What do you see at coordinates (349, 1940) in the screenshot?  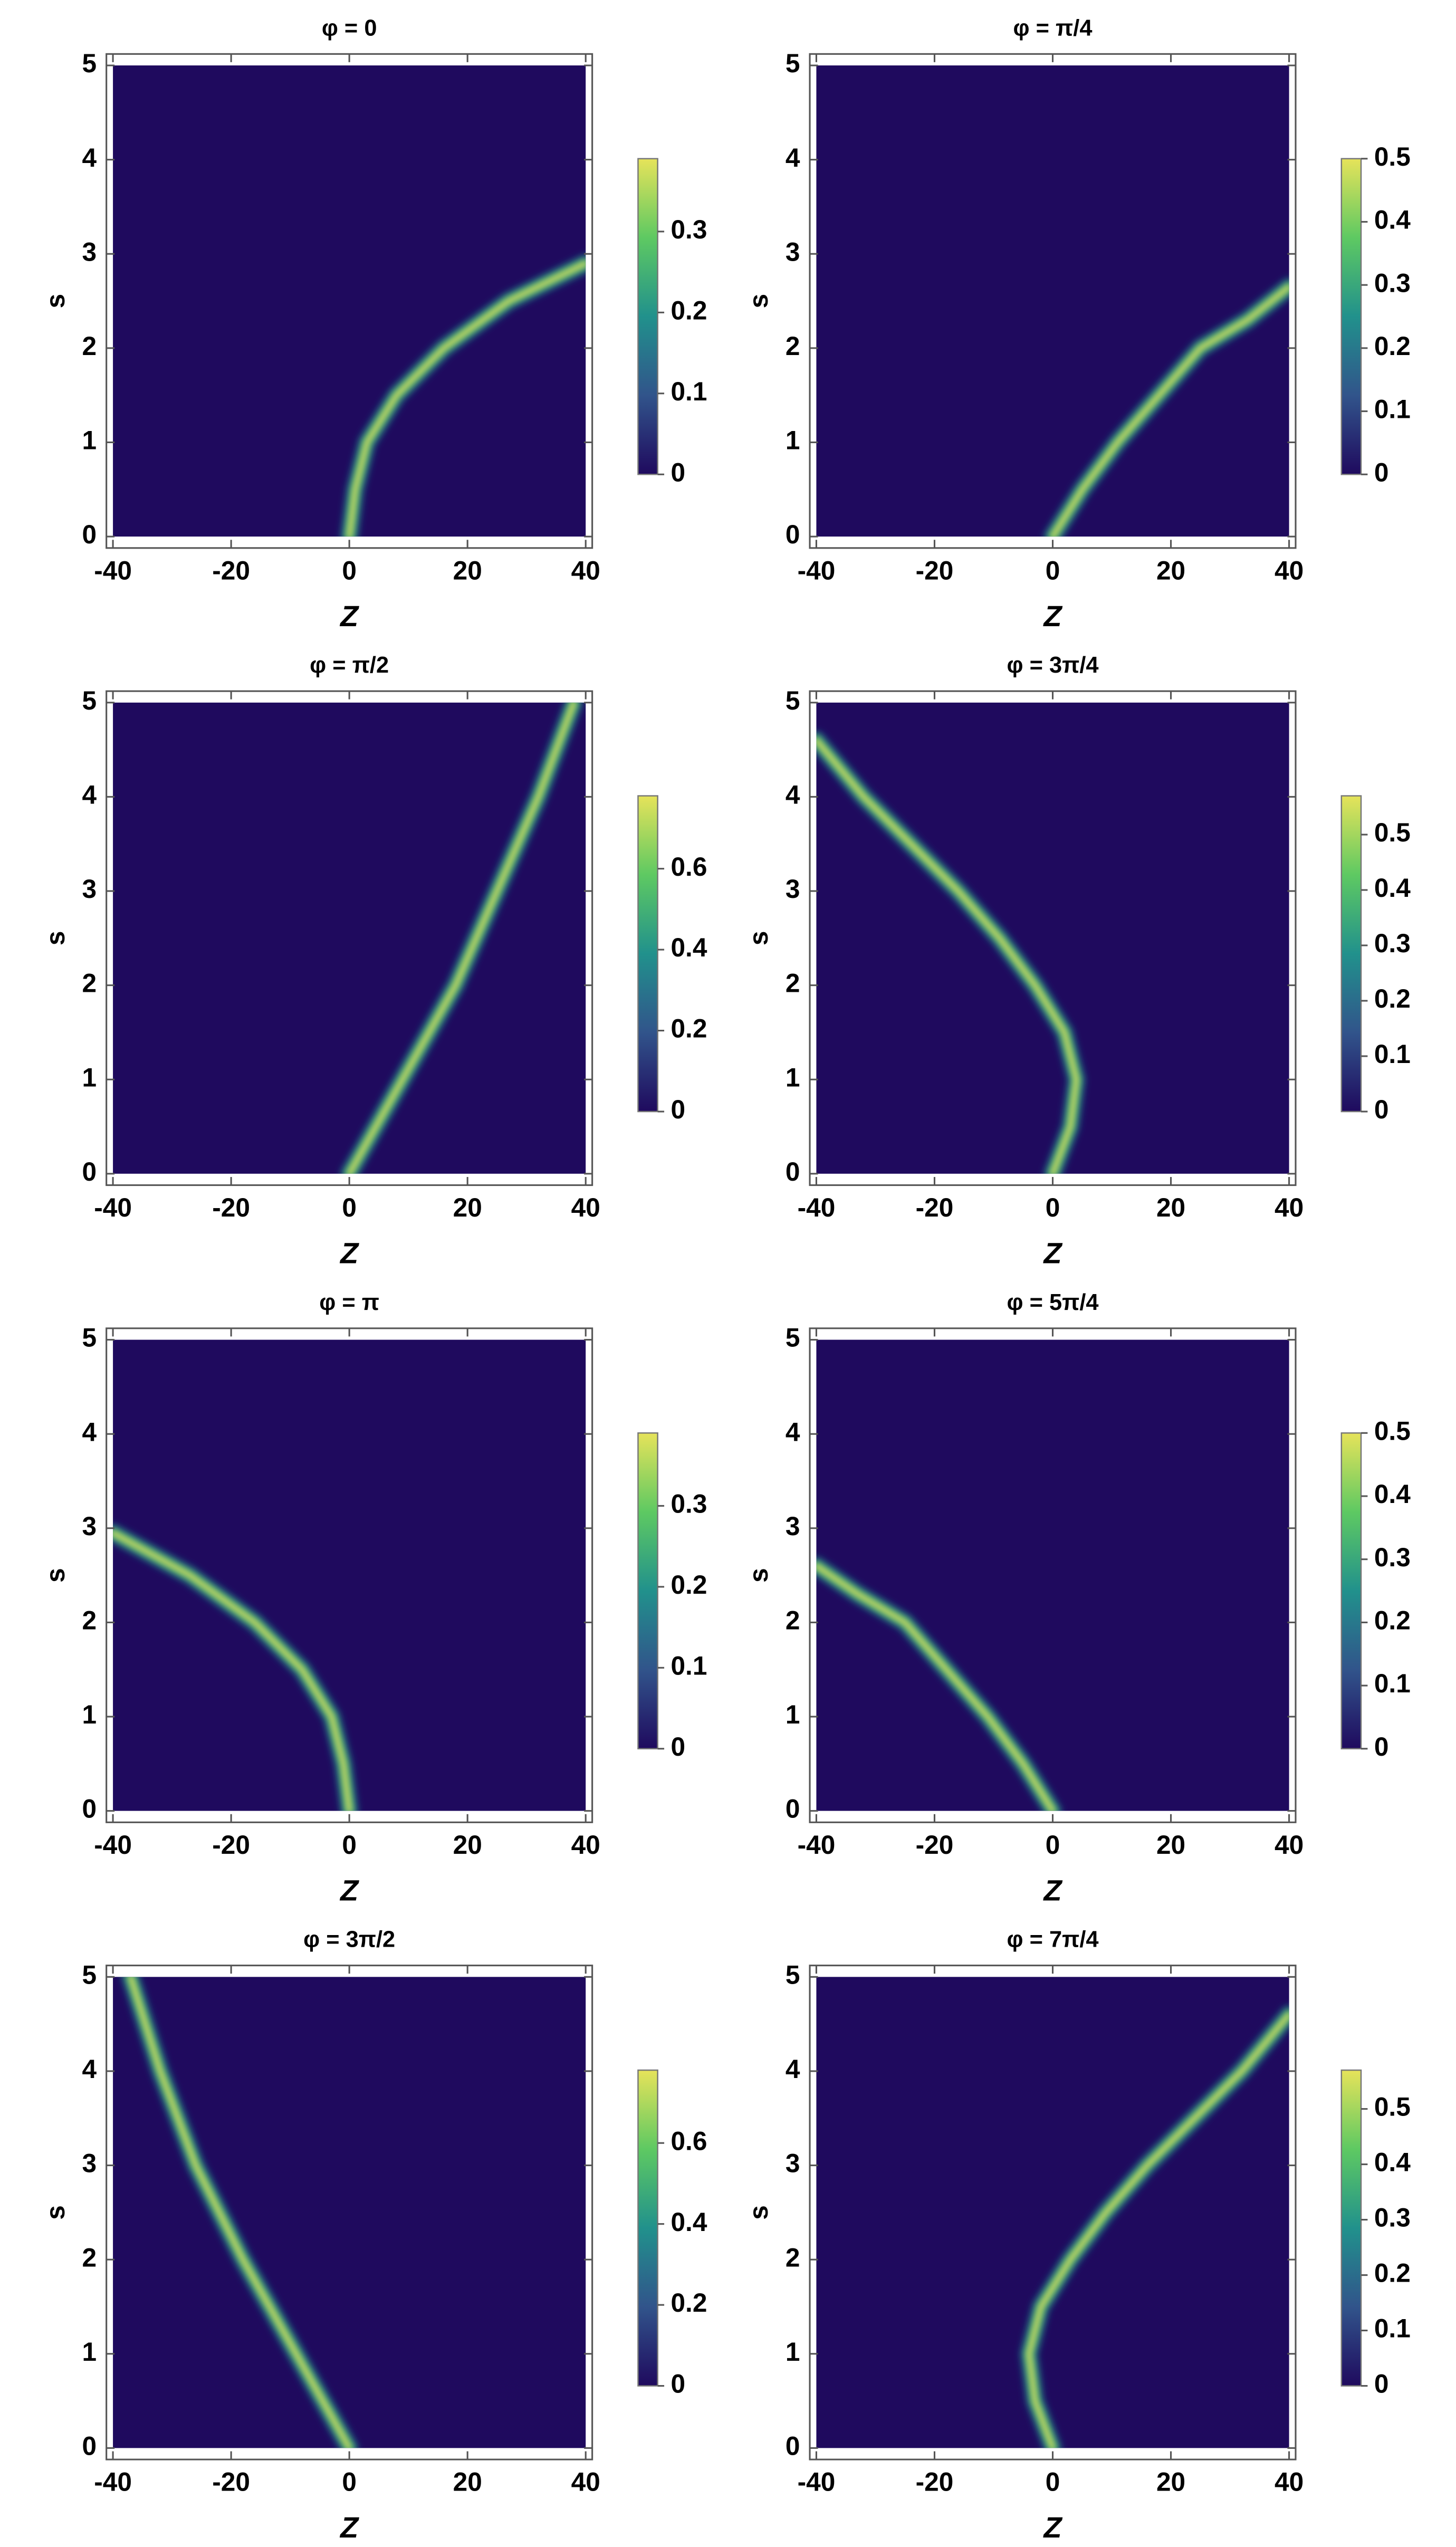 I see `chart-title: φ = 3π/2` at bounding box center [349, 1940].